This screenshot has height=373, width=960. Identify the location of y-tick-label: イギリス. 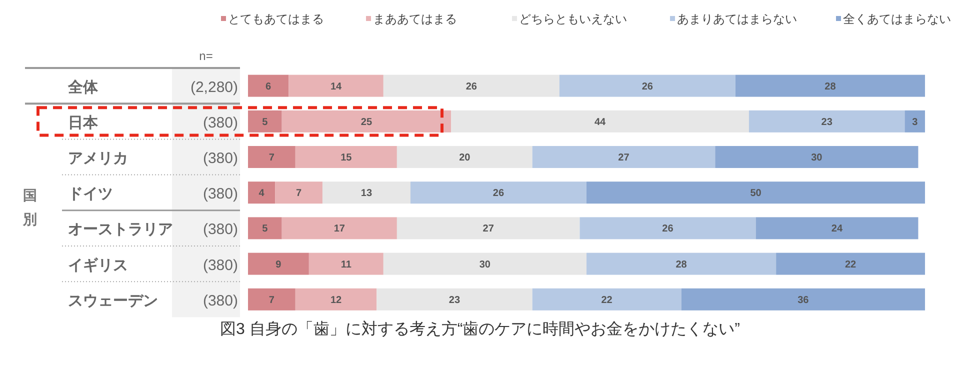
(98, 265).